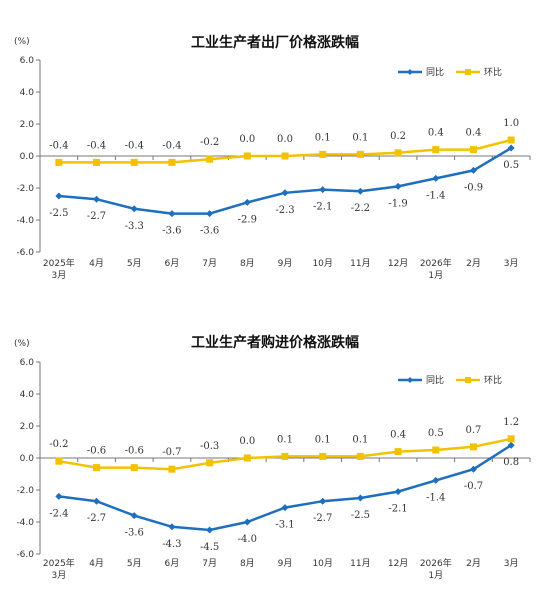 The image size is (550, 600). Describe the element at coordinates (360, 208) in the screenshot. I see `data-label: -2.2` at that location.